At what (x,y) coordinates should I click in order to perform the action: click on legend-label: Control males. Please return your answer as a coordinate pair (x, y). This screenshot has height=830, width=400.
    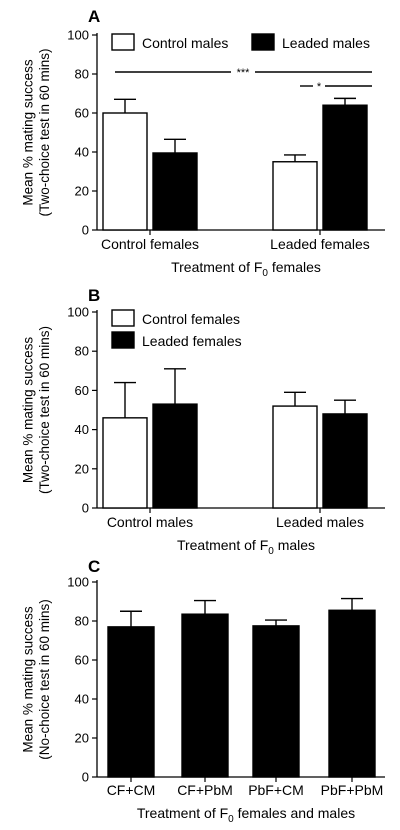
    Looking at the image, I should click on (185, 43).